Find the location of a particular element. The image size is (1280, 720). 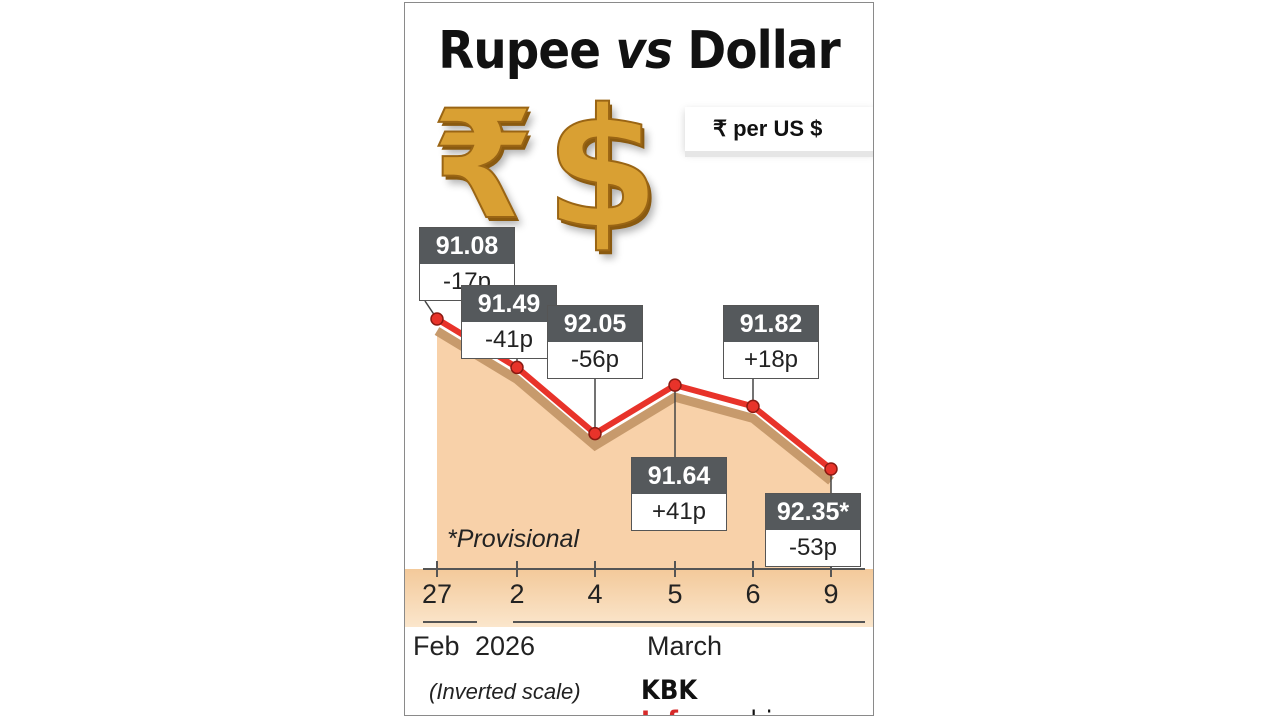

x-tick-label: 5 is located at coordinates (675, 594).